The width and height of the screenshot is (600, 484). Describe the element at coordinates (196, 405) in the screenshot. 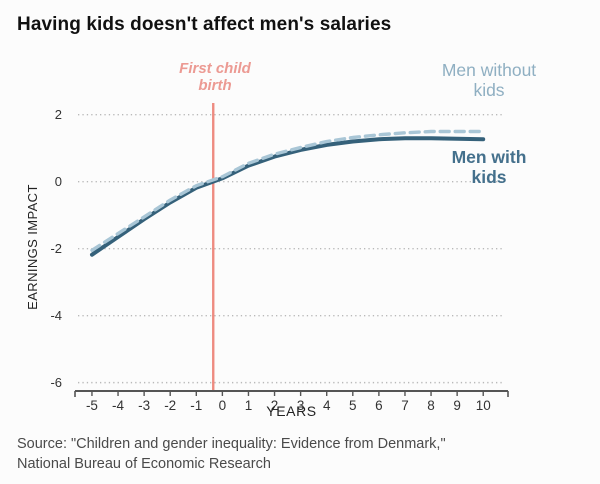

I see `x-tick-label: -1` at that location.